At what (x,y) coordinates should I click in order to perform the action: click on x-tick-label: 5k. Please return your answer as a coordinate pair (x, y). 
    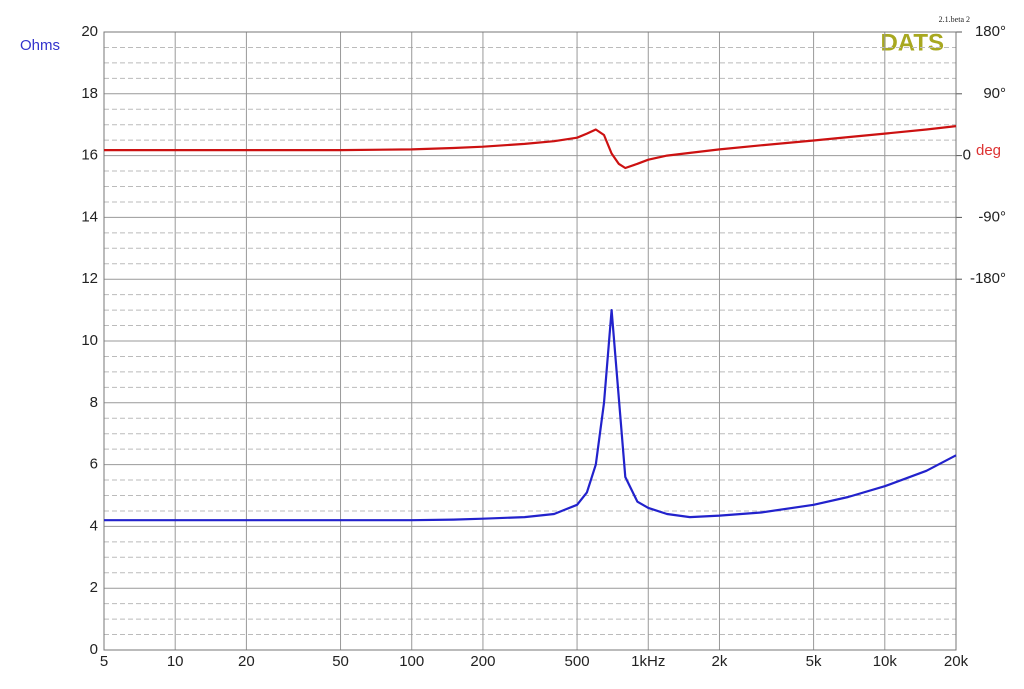
    Looking at the image, I should click on (814, 661).